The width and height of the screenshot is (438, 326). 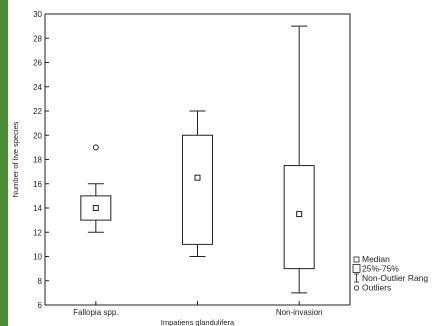 I want to click on legend-label: Outliers, so click(x=376, y=288).